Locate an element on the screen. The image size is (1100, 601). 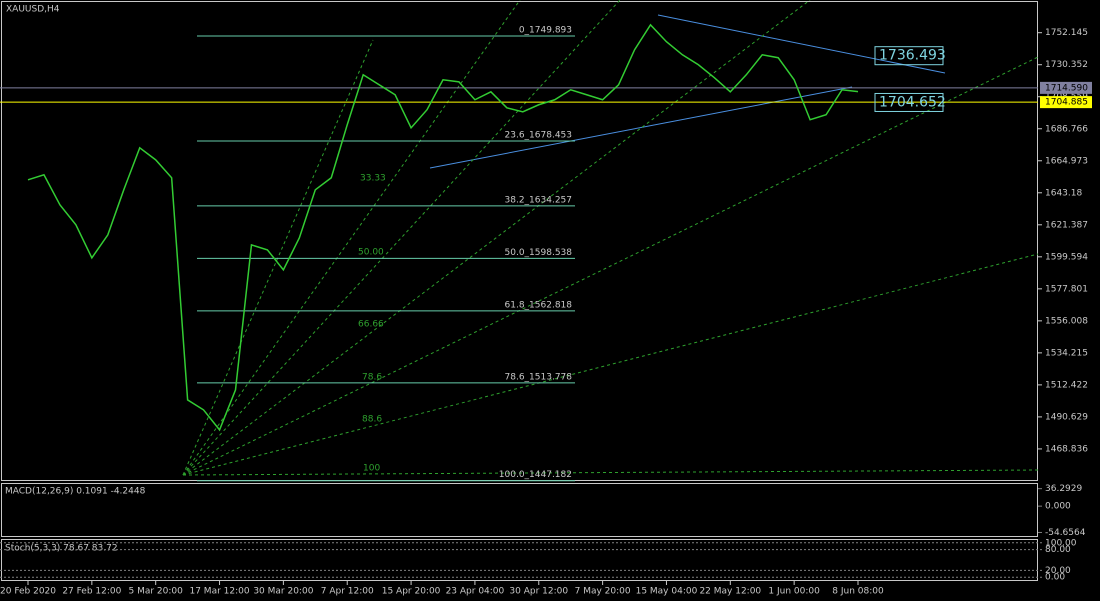
x-tick-label: 30 Mar 20:00 is located at coordinates (283, 592).